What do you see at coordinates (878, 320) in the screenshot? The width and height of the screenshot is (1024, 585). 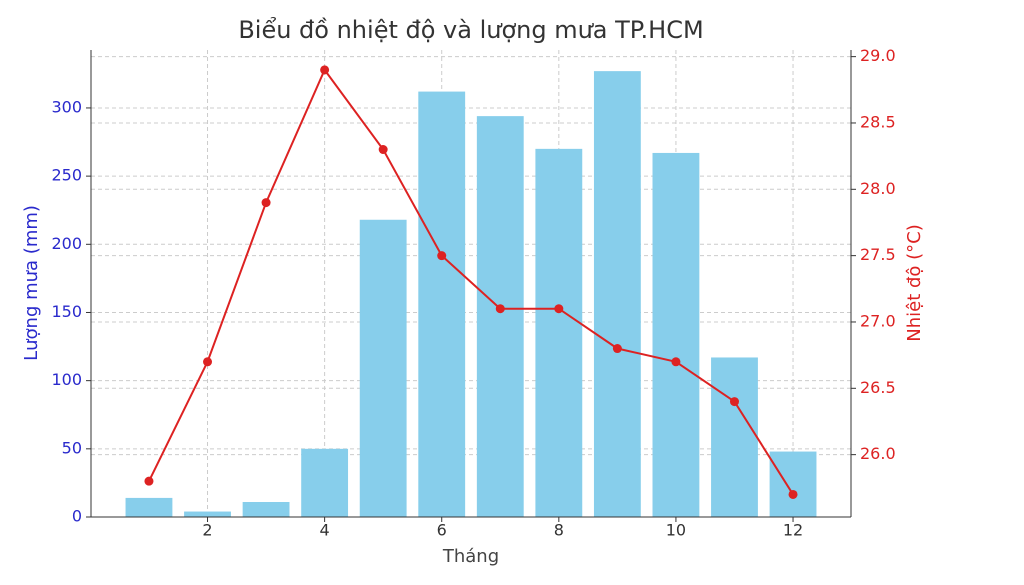 I see `y2-tick-label: 27.0` at bounding box center [878, 320].